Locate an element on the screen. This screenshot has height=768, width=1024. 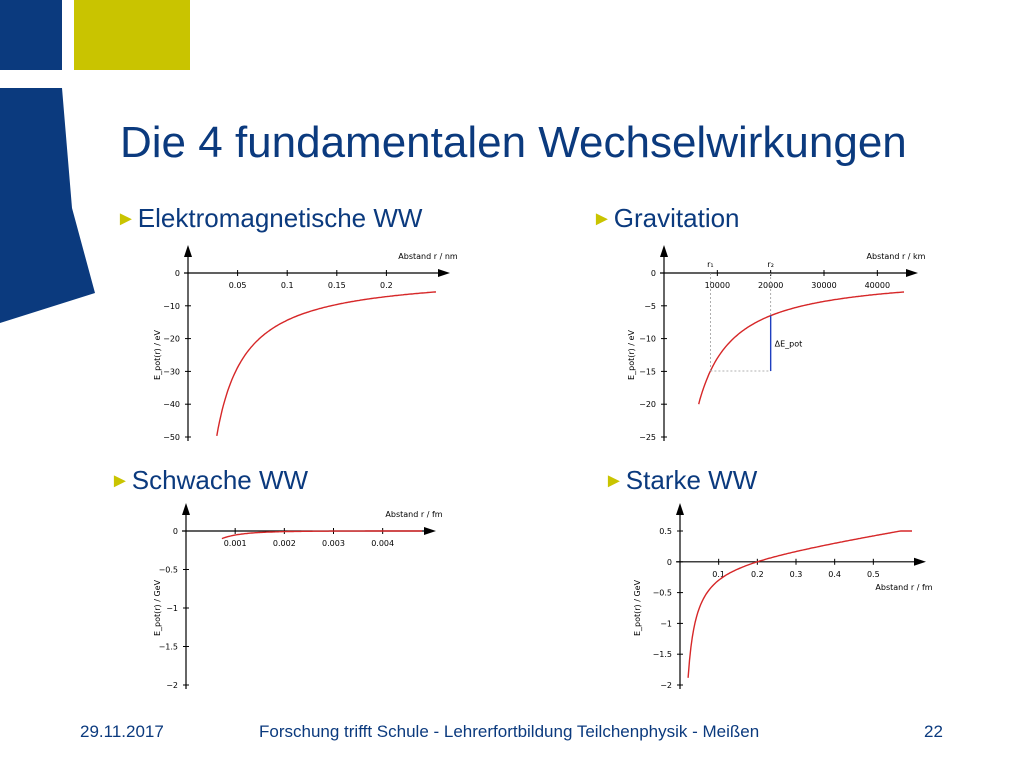
y-tick-label: −50 is located at coordinates (171, 437).